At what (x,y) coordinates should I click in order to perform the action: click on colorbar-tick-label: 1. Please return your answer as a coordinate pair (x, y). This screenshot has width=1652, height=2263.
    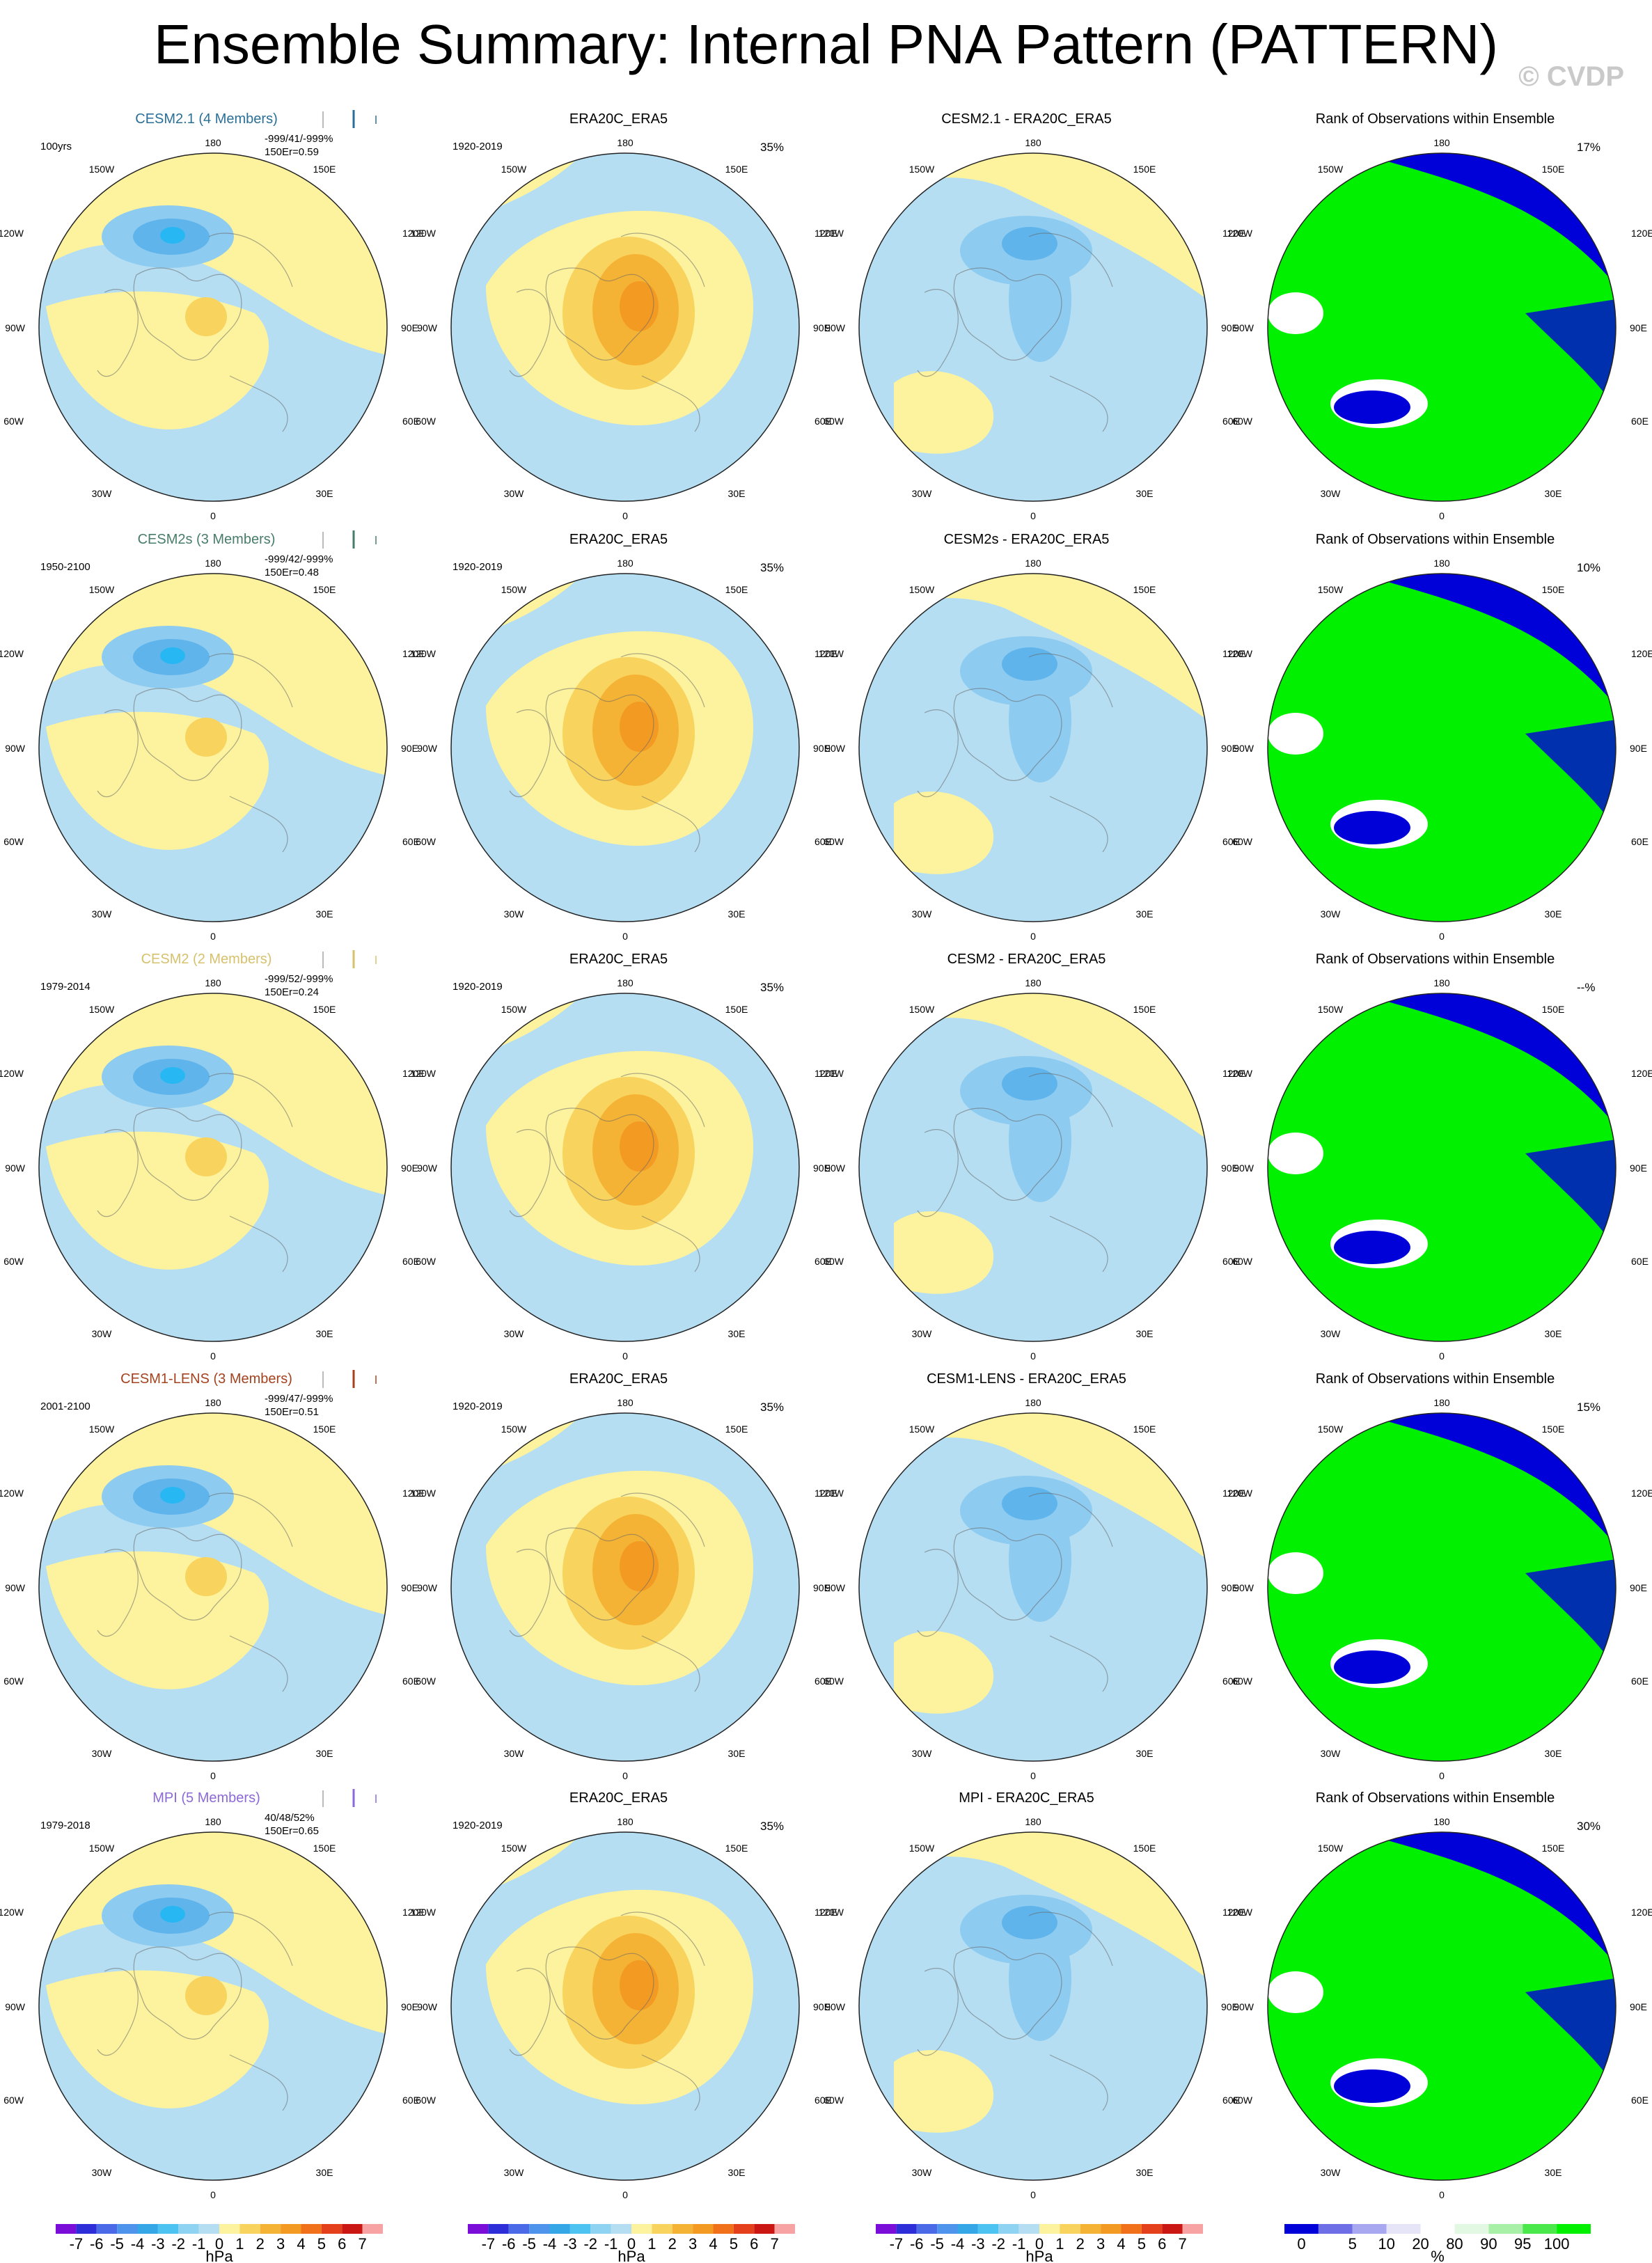
    Looking at the image, I should click on (239, 2244).